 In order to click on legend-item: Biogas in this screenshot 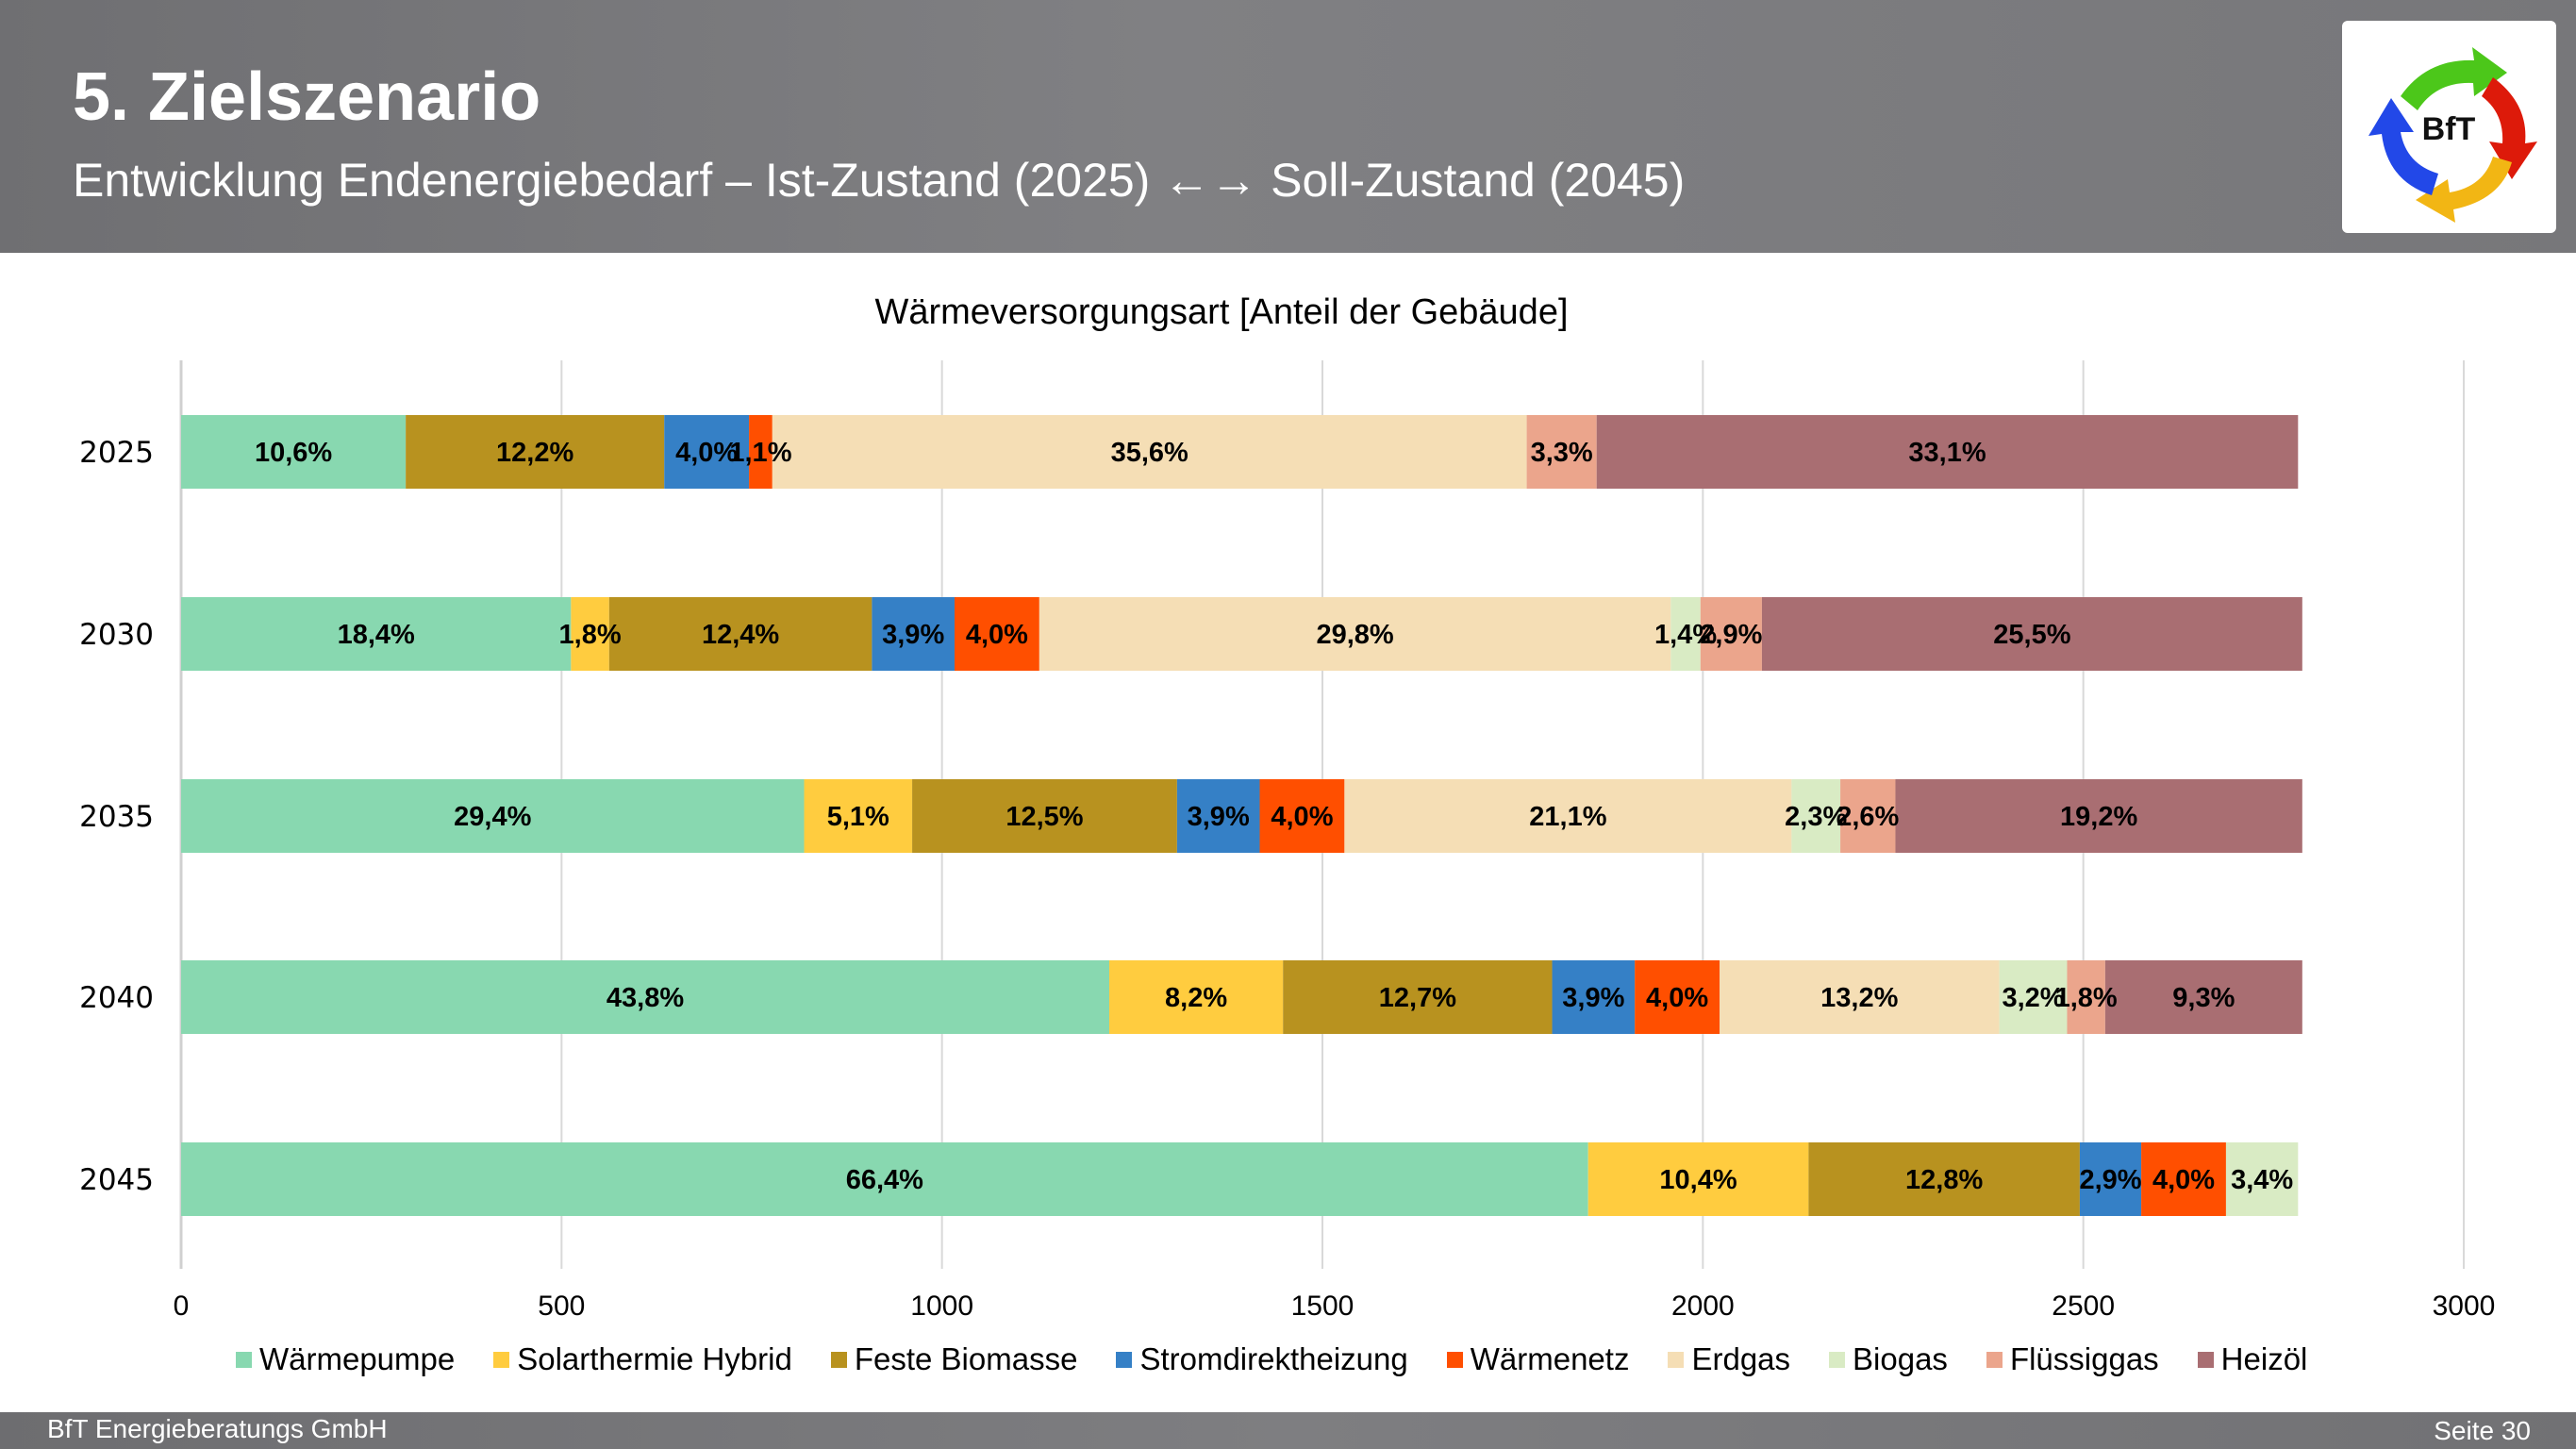, I will do `click(1888, 1359)`.